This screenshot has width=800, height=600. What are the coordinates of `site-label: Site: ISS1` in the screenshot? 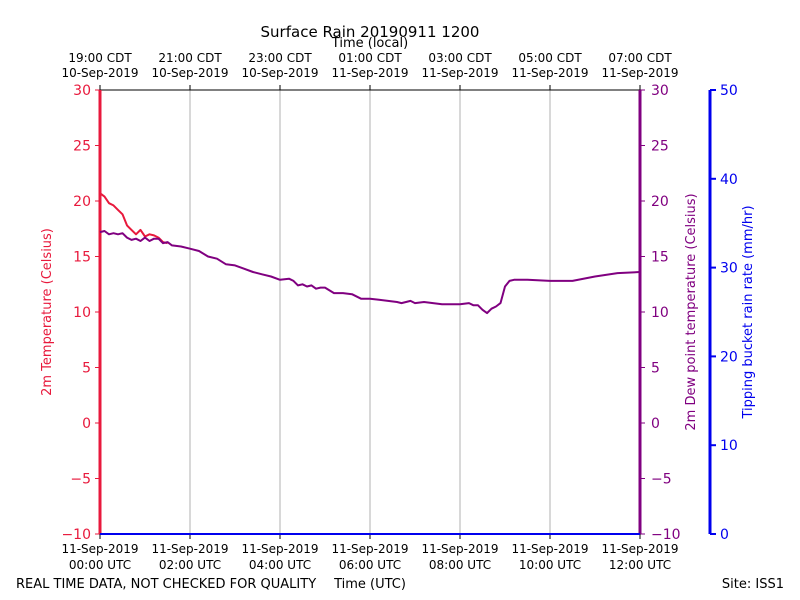 It's located at (753, 584).